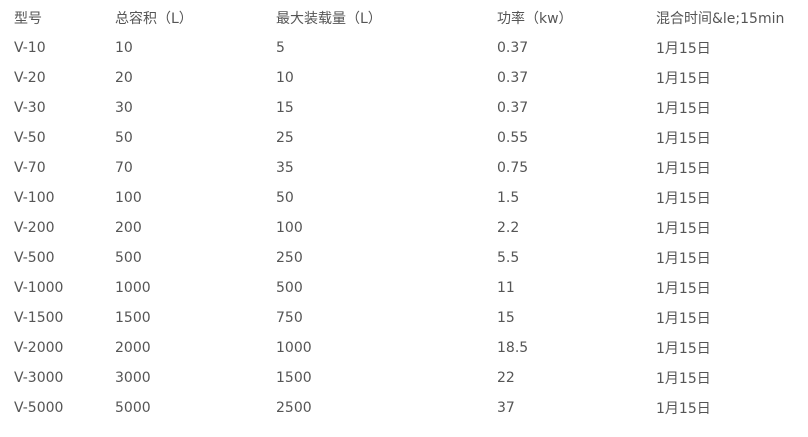 The height and width of the screenshot is (437, 808). I want to click on table-cell: 30, so click(124, 108).